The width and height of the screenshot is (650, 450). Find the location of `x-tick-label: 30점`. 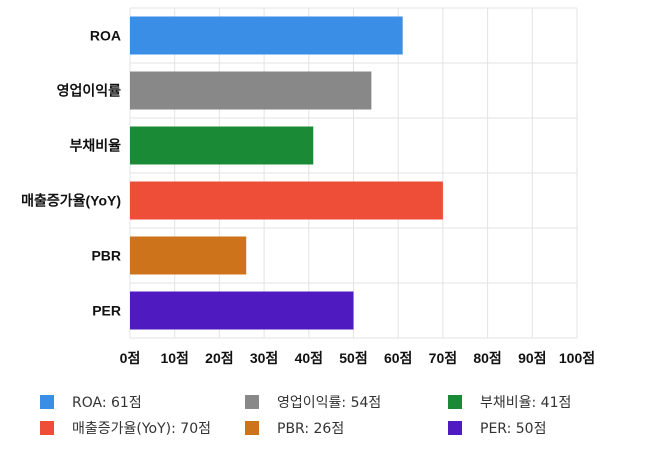

x-tick-label: 30점 is located at coordinates (264, 358).